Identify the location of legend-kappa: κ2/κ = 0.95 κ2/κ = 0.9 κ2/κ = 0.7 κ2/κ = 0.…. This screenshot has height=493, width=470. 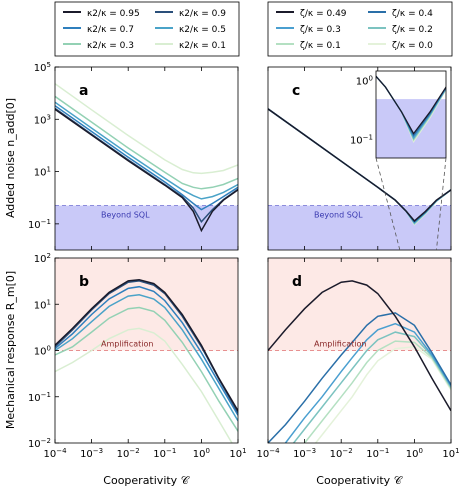
(147, 29).